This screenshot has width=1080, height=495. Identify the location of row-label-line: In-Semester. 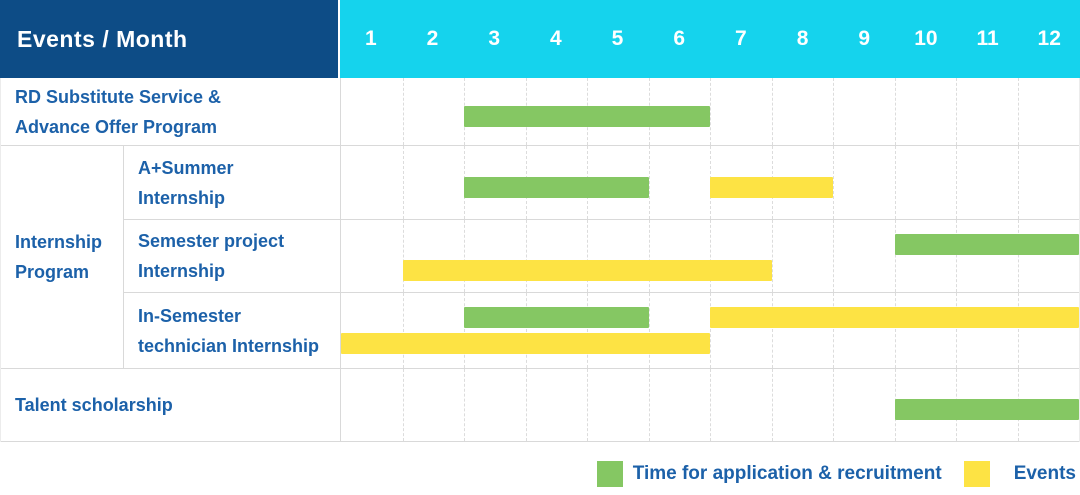
(190, 315).